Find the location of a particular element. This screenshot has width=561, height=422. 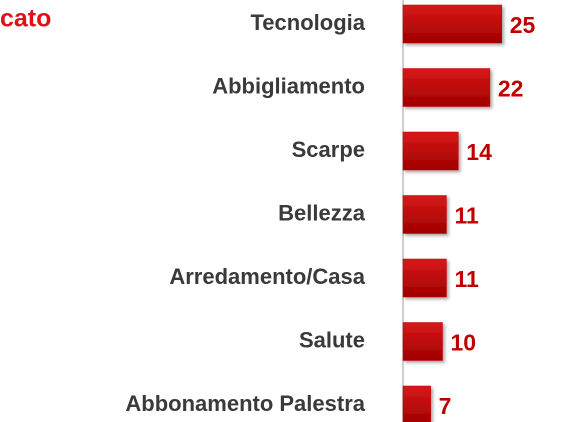

category-label: Bellezza is located at coordinates (322, 212).